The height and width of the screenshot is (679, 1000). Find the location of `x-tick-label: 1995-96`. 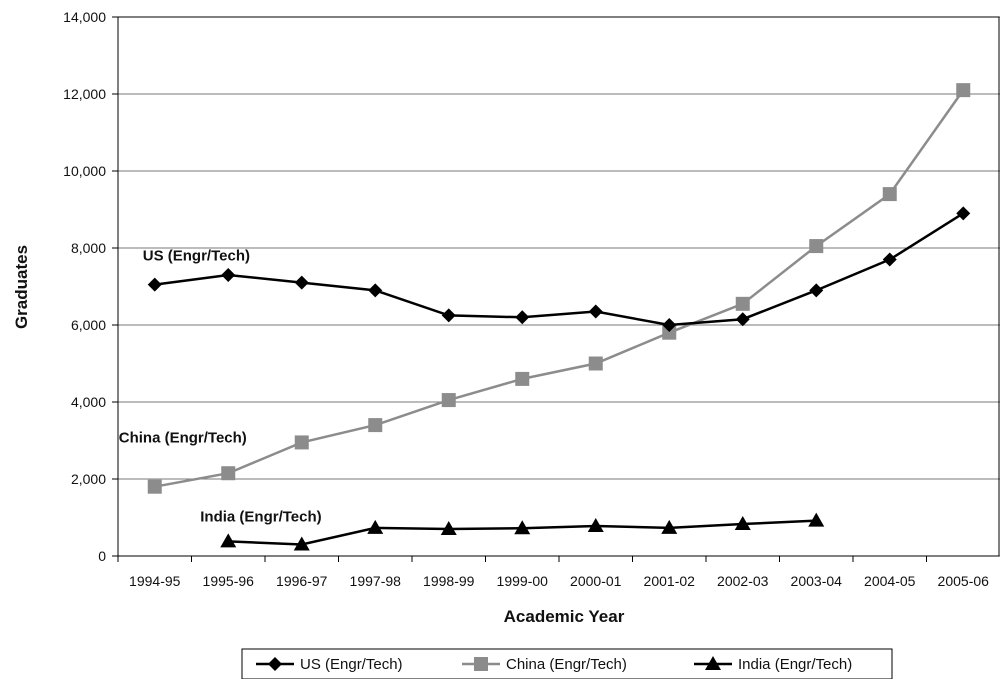

x-tick-label: 1995-96 is located at coordinates (229, 581).